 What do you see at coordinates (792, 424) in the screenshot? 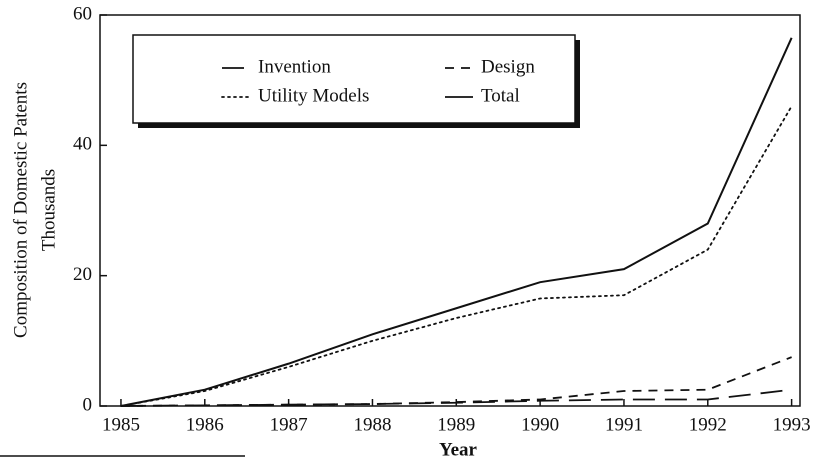
I see `x-tick-label: 1993` at bounding box center [792, 424].